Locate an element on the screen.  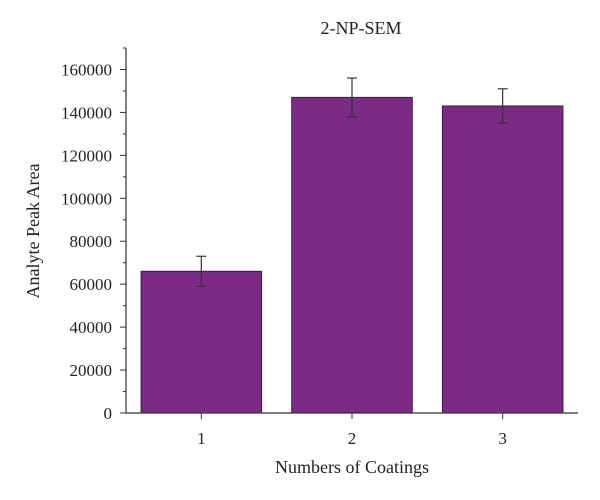
y-tick-label: 160000 is located at coordinates (86, 69).